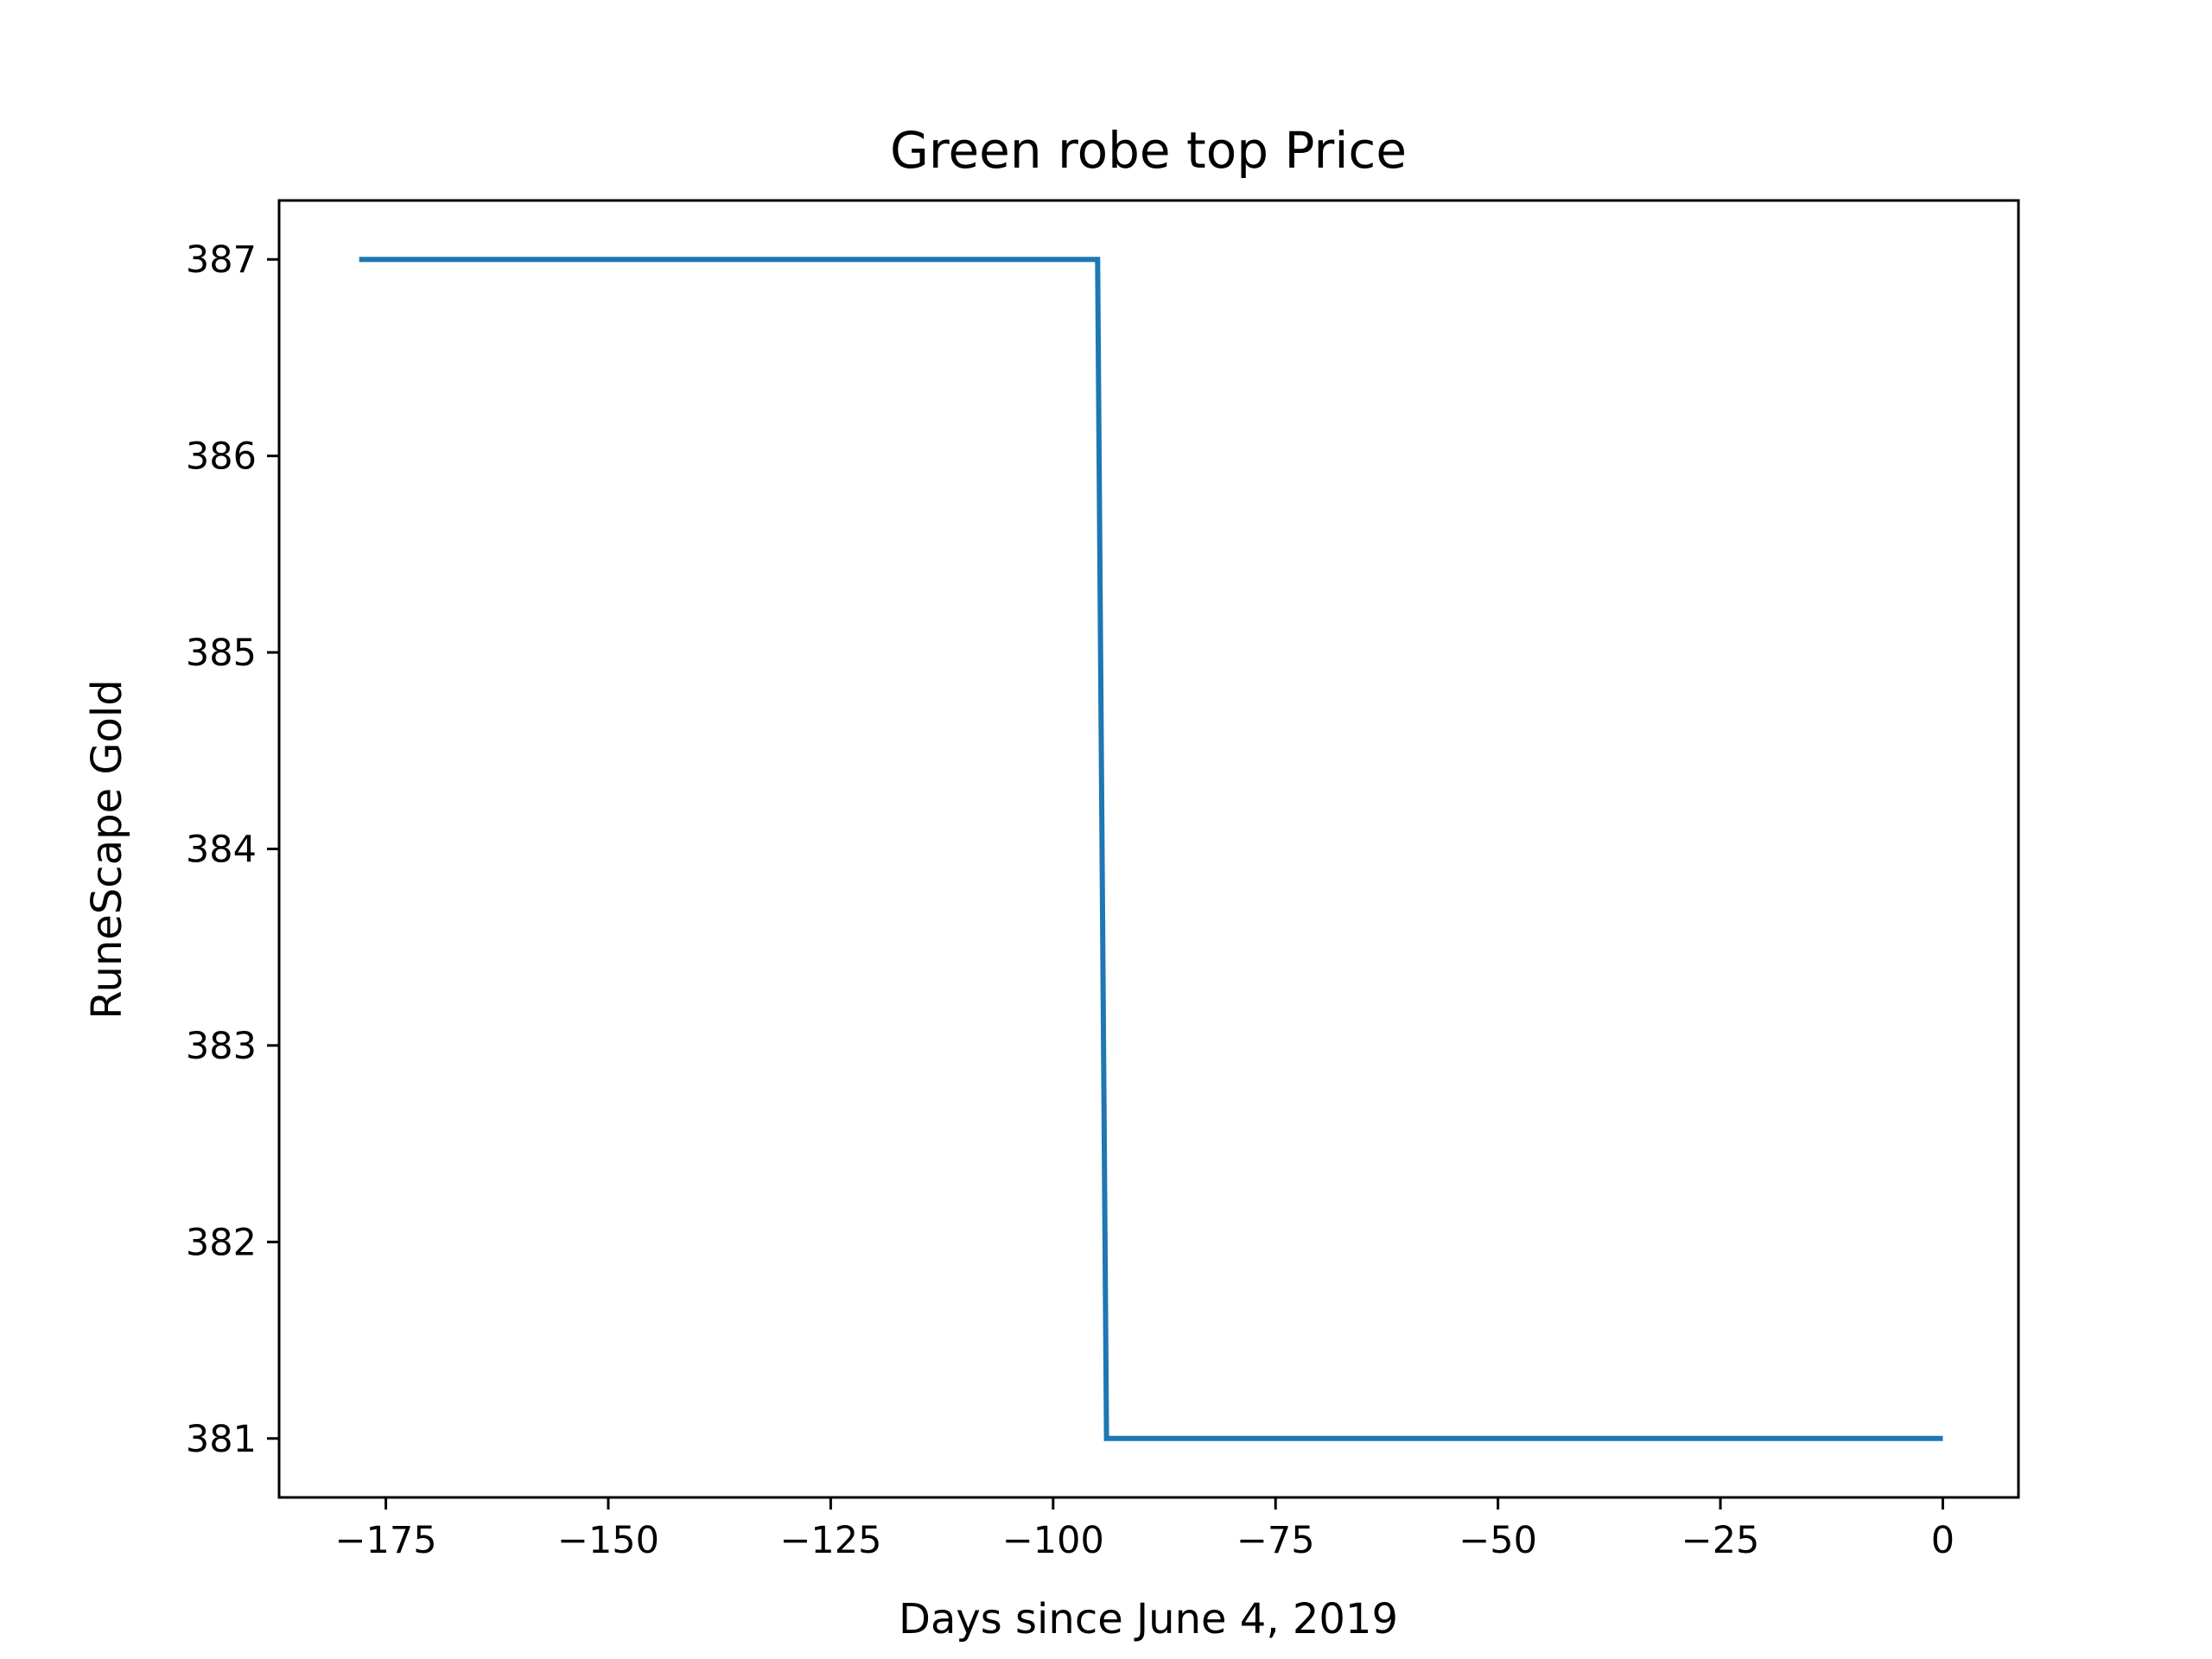 The width and height of the screenshot is (2212, 1659). Describe the element at coordinates (1275, 1540) in the screenshot. I see `x-tick-label: −75` at that location.